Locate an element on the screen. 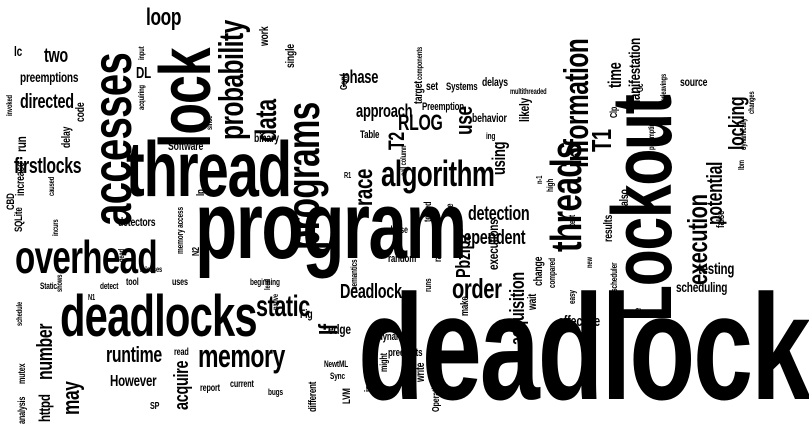 The width and height of the screenshot is (809, 441). cloud-word: thread is located at coordinates (209, 169).